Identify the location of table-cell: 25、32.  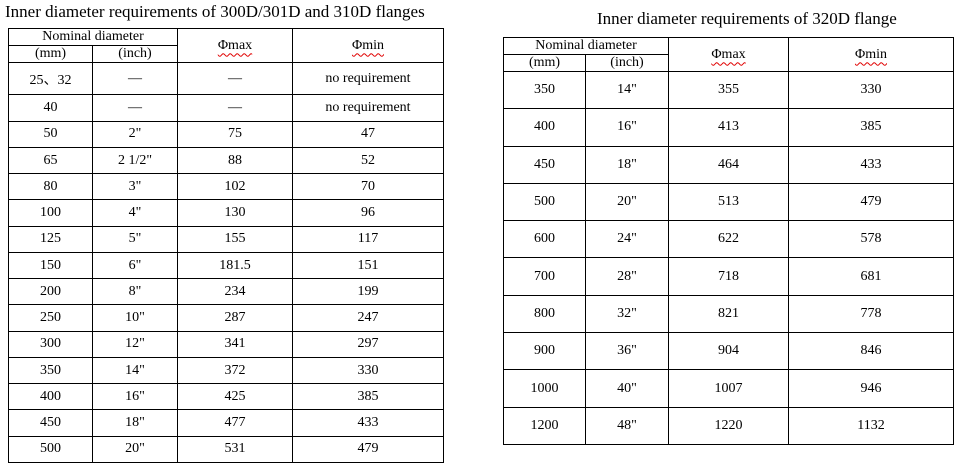
(50, 78).